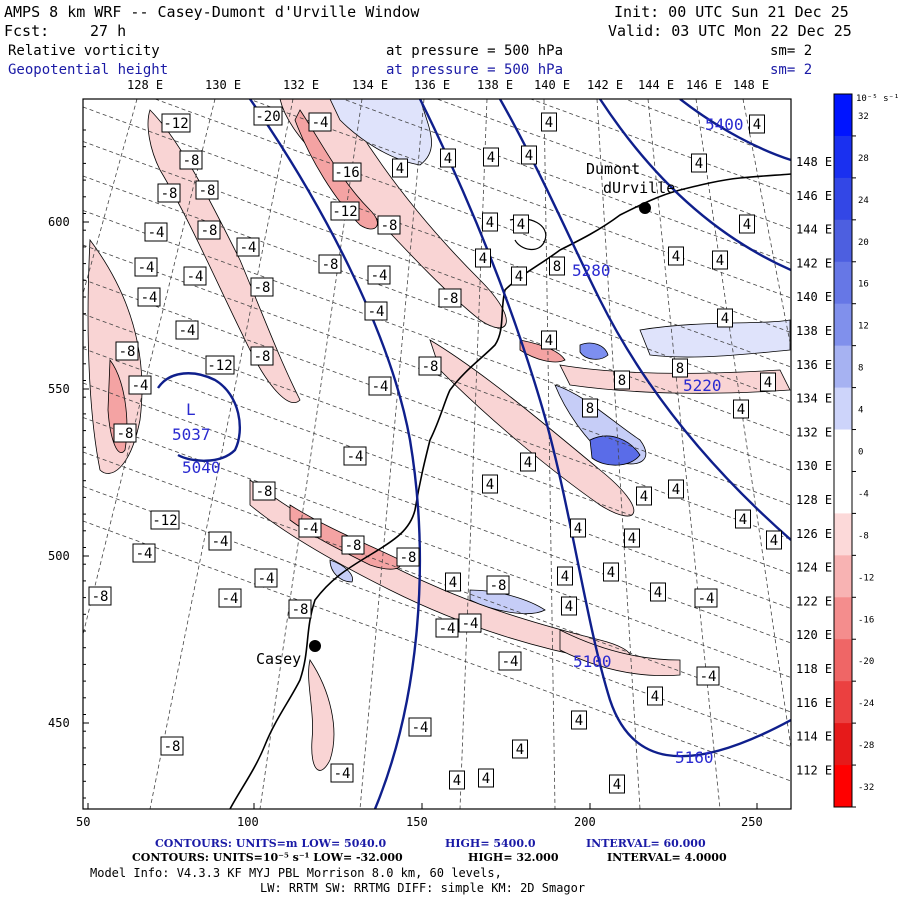 Image resolution: width=900 pixels, height=900 pixels. Describe the element at coordinates (814, 737) in the screenshot. I see `lat-label: 114 E` at that location.